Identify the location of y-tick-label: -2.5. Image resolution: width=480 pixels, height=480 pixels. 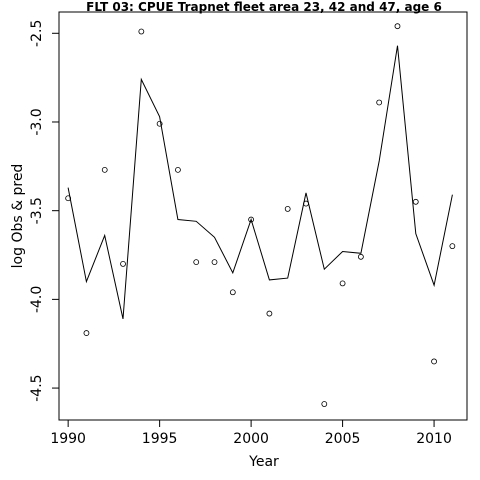
(37, 33).